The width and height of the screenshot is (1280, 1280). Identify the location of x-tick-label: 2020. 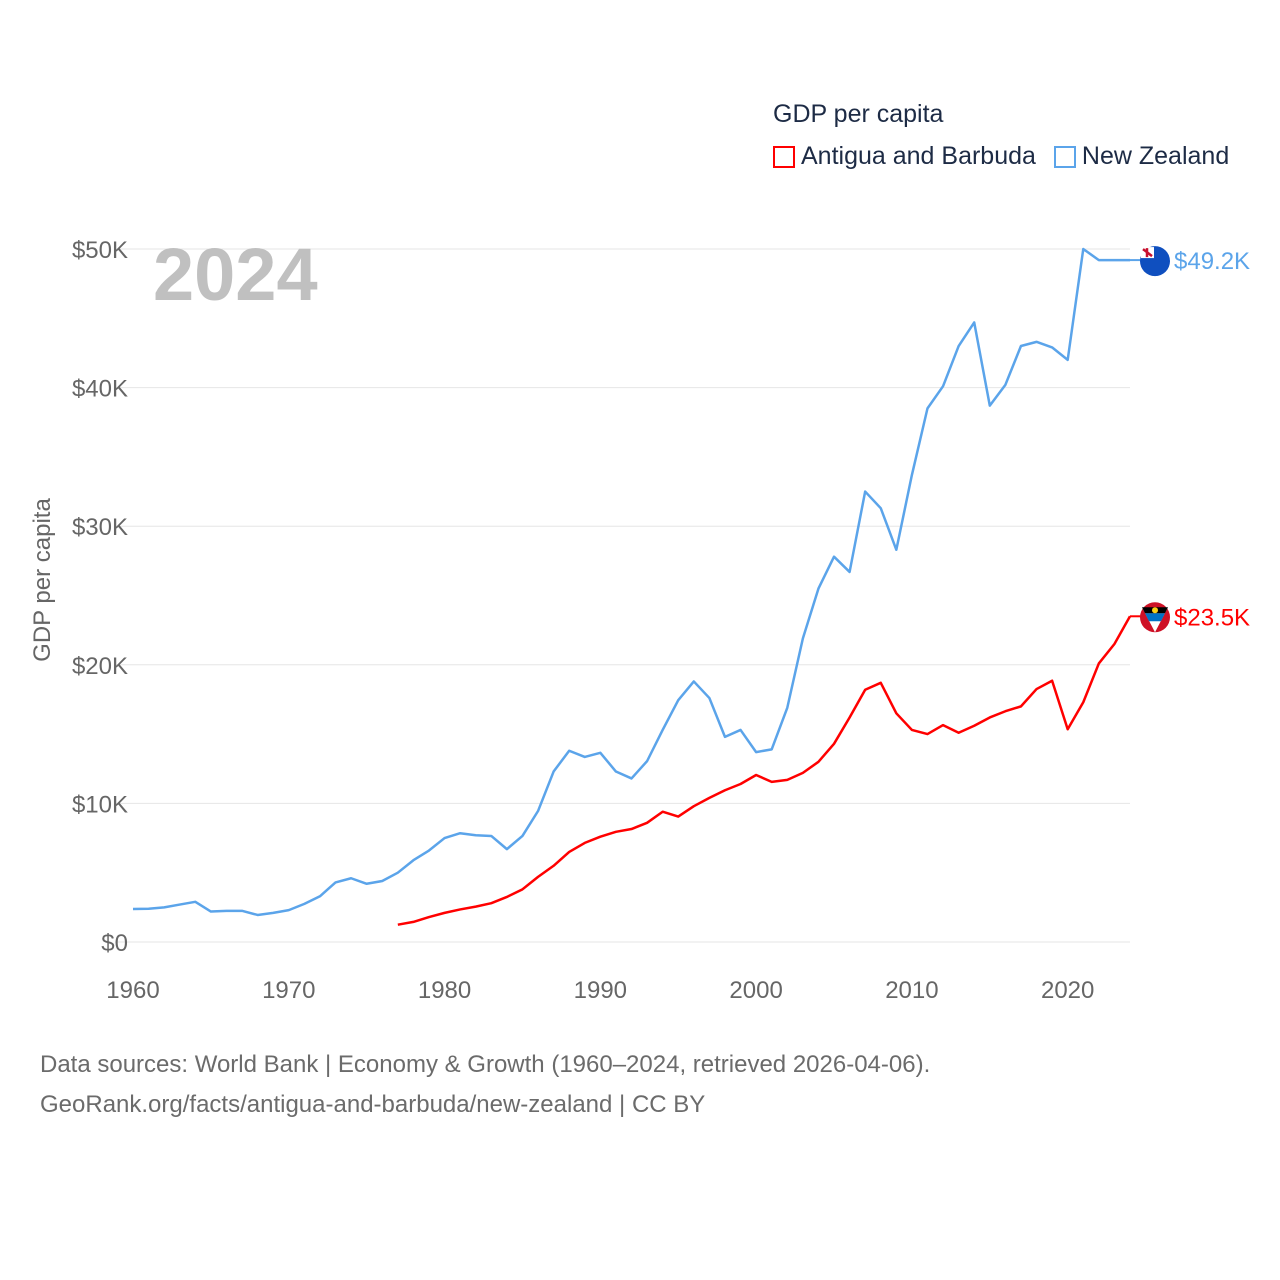
(1067, 990).